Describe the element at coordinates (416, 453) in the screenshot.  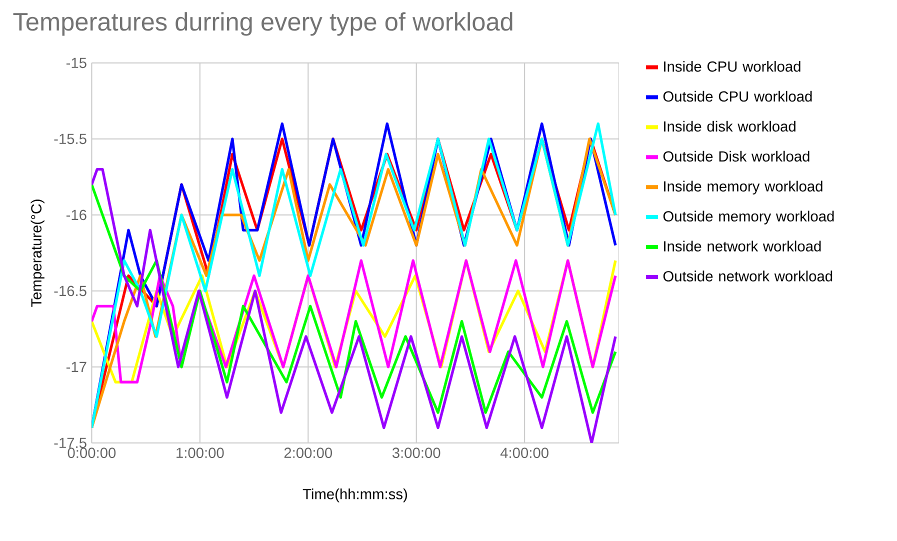
I see `x-tick-label: 3:00:00` at that location.